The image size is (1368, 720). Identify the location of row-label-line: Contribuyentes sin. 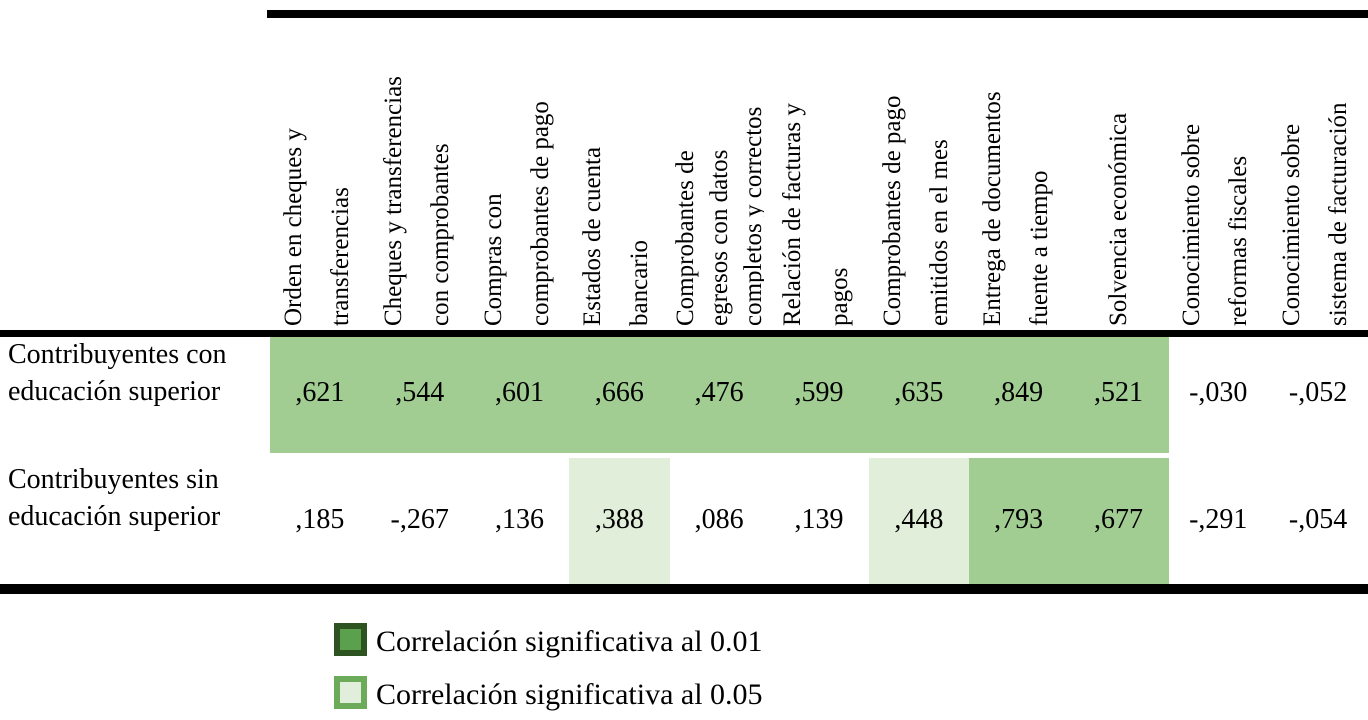
(113, 479).